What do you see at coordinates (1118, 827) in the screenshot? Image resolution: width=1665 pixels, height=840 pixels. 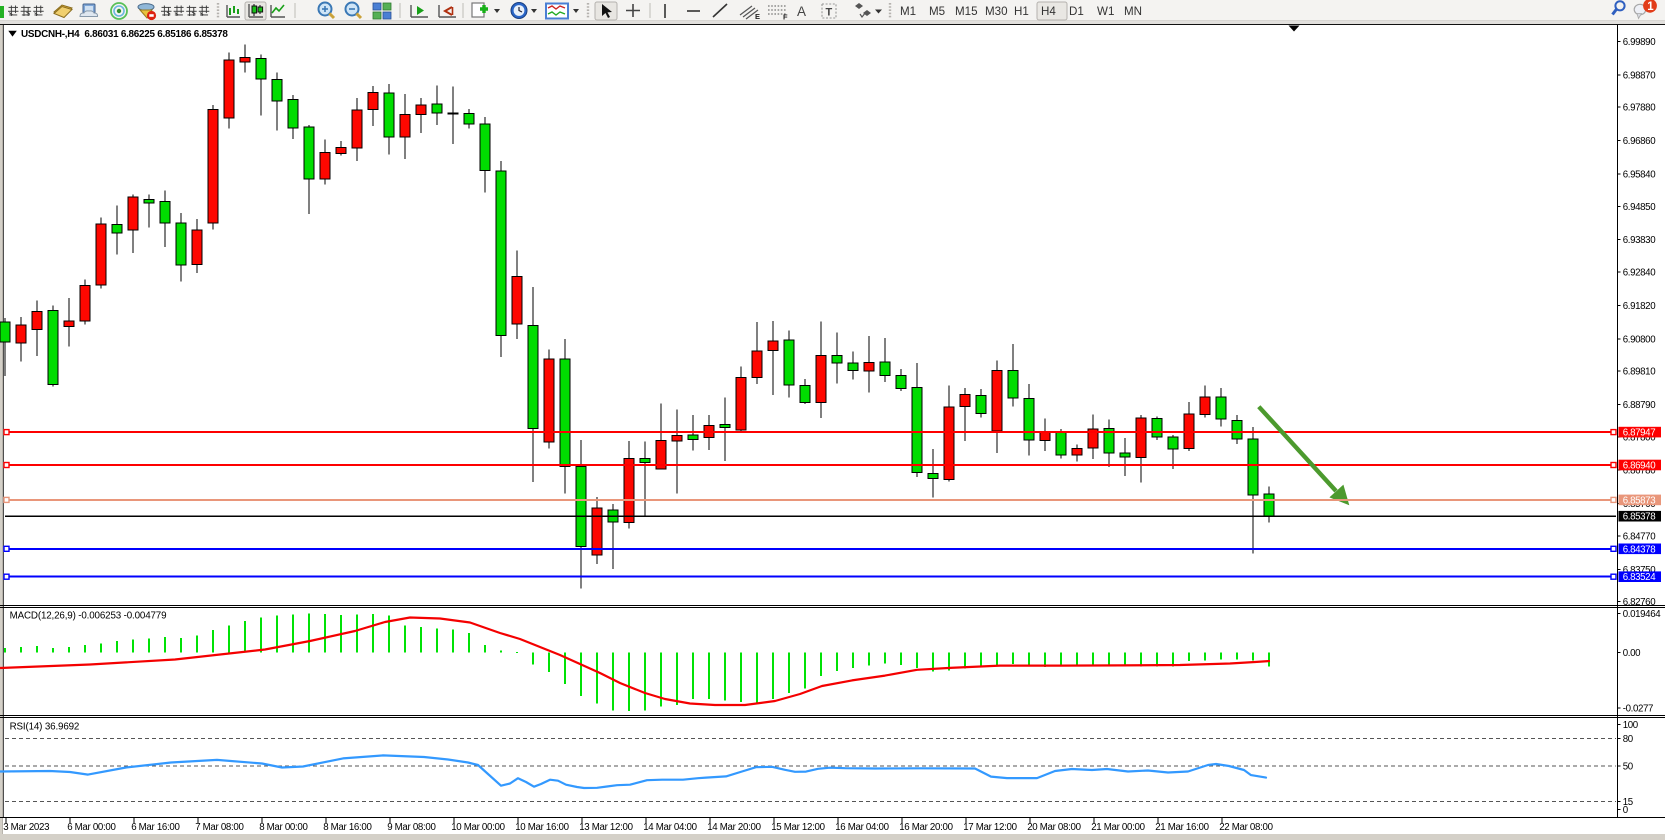 I see `svg-text: 21 Mar 00:00` at bounding box center [1118, 827].